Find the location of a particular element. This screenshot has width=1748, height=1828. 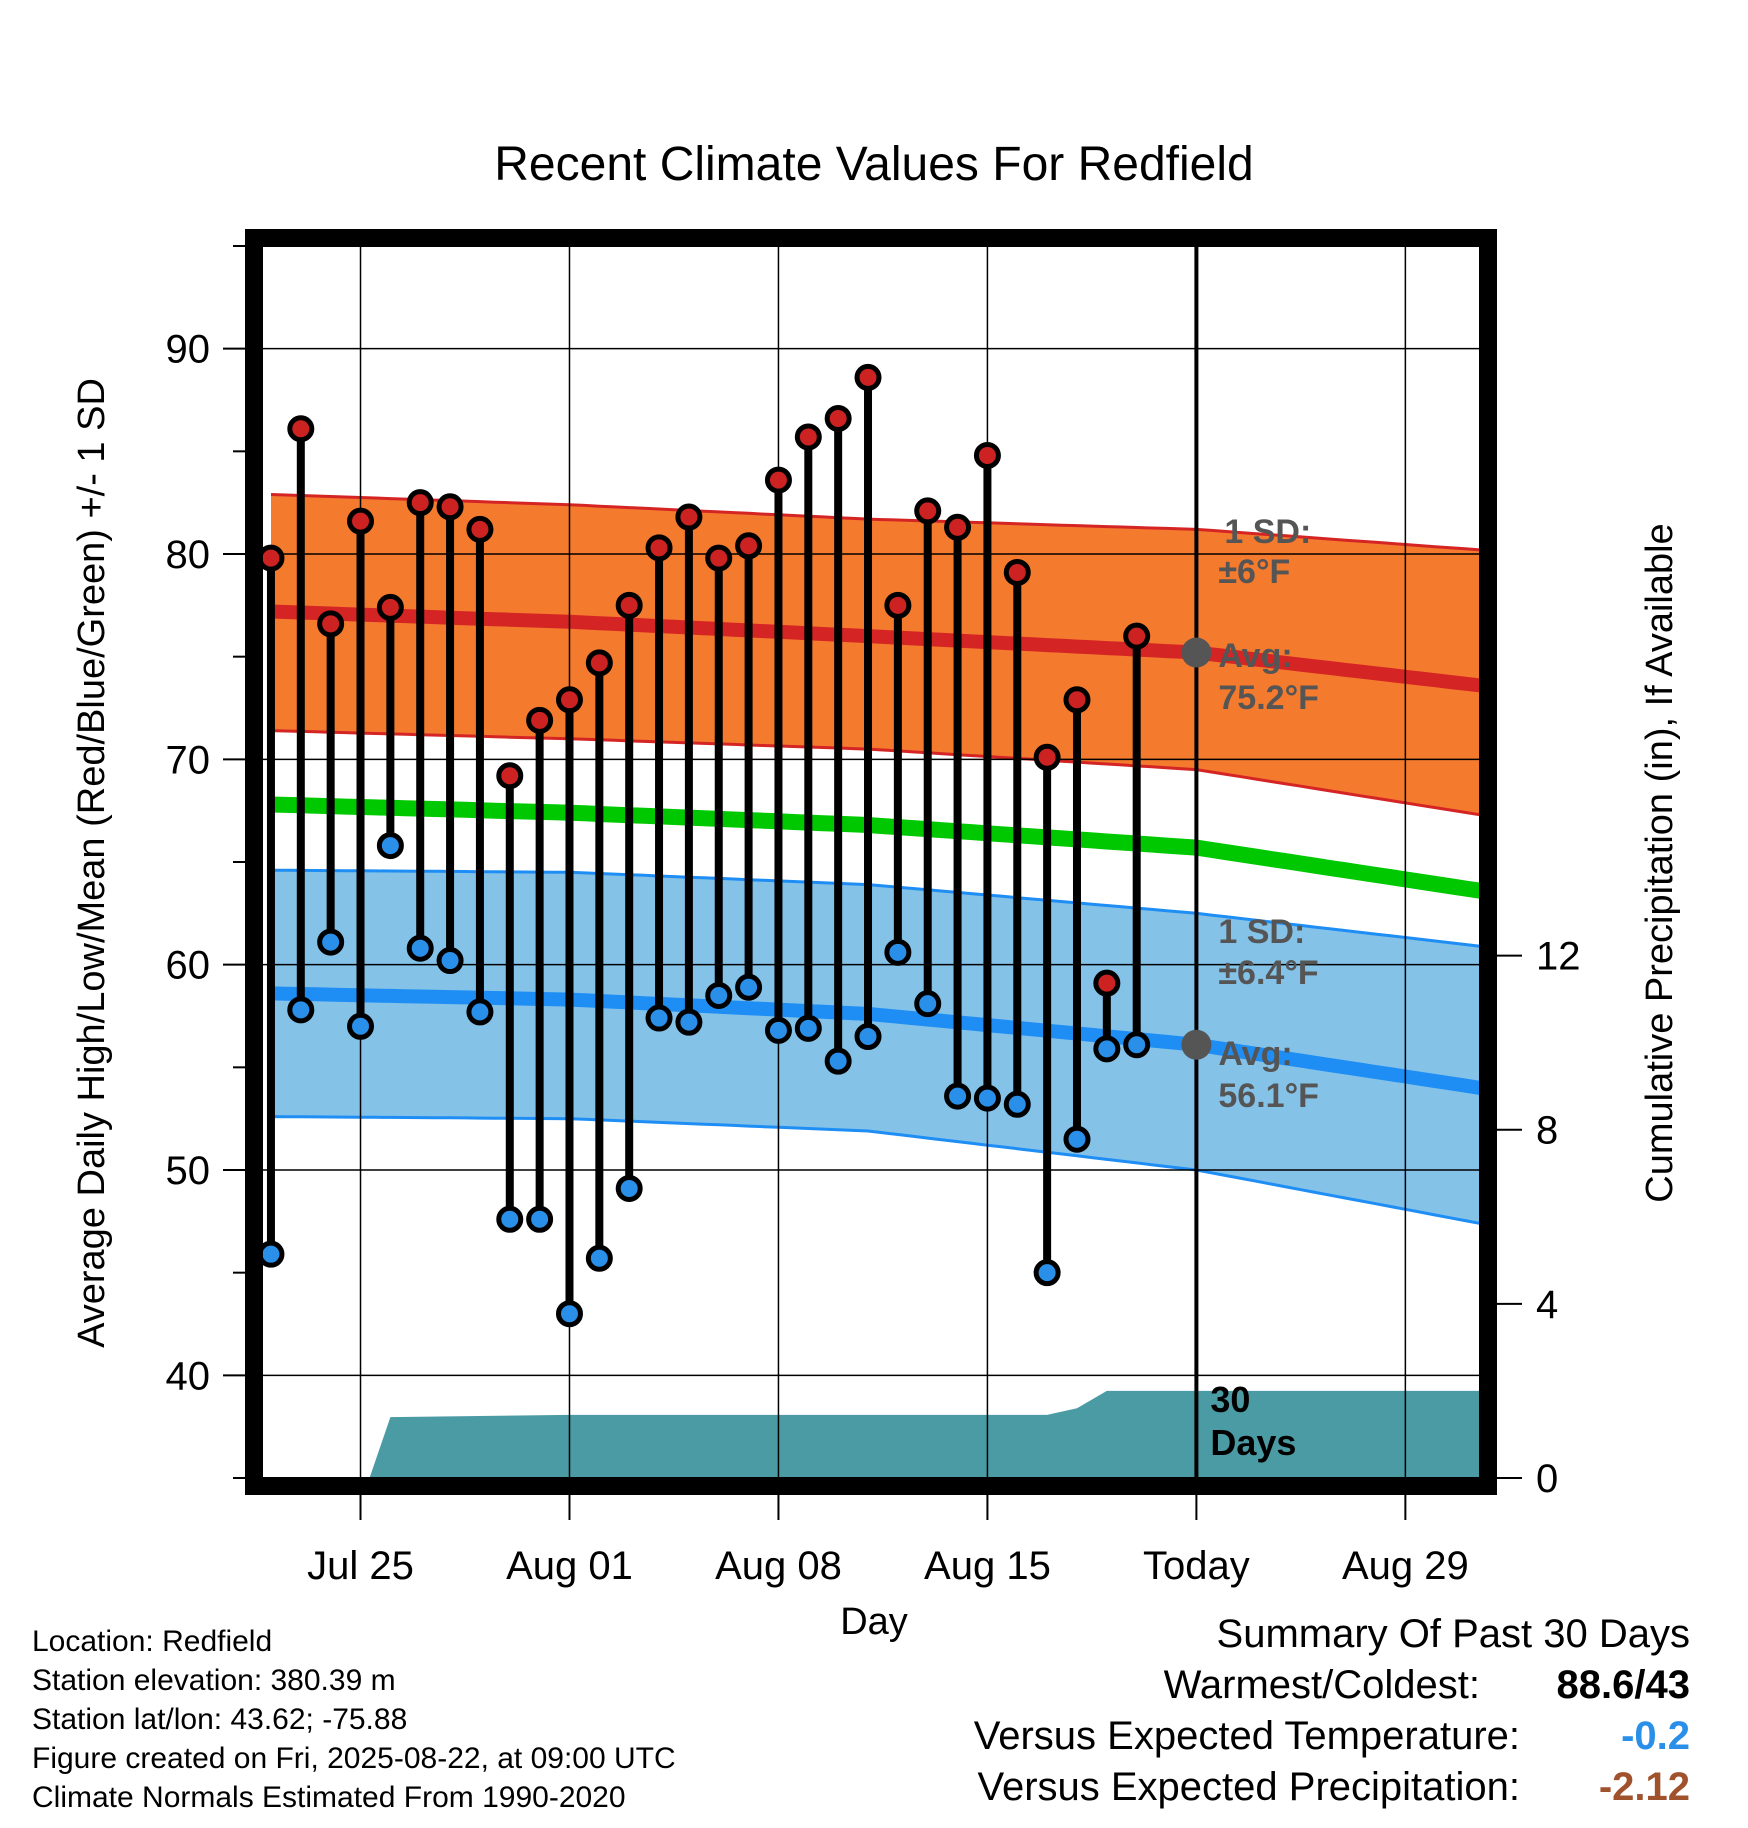

x-axis-label: Day is located at coordinates (874, 1622).